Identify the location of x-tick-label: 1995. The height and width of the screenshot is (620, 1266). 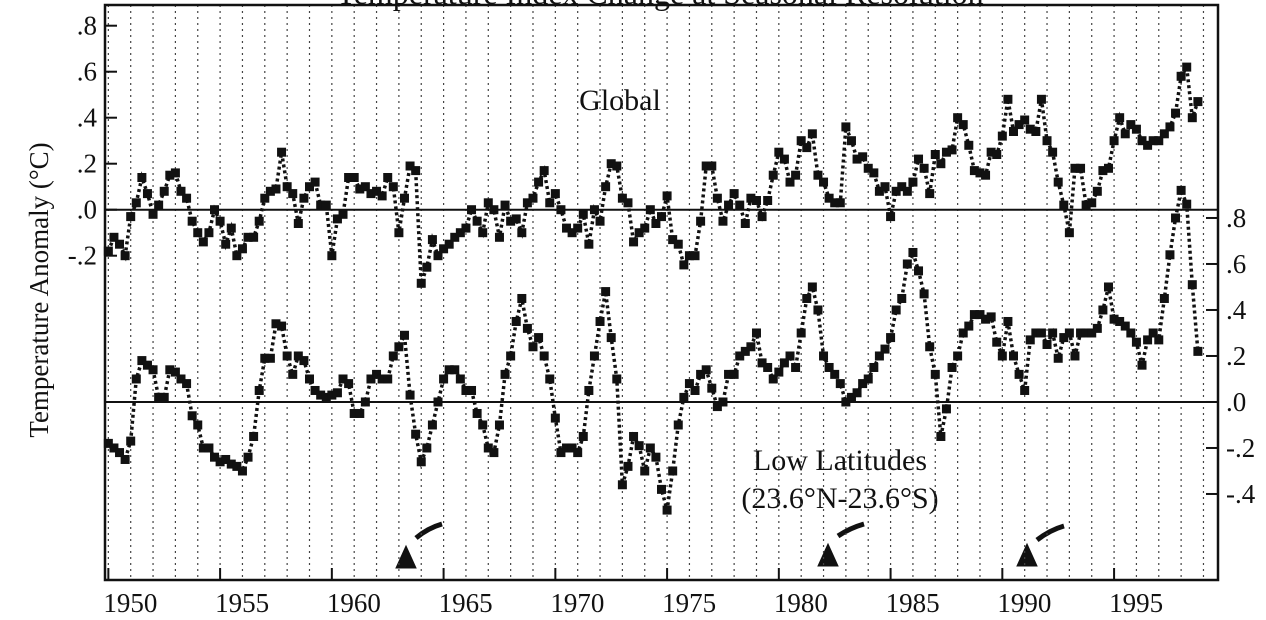
(1136, 603).